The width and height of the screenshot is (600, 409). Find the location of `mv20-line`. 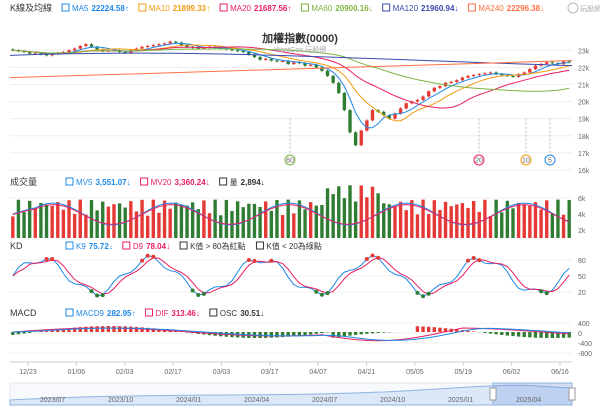

mv20-line is located at coordinates (291, 214).